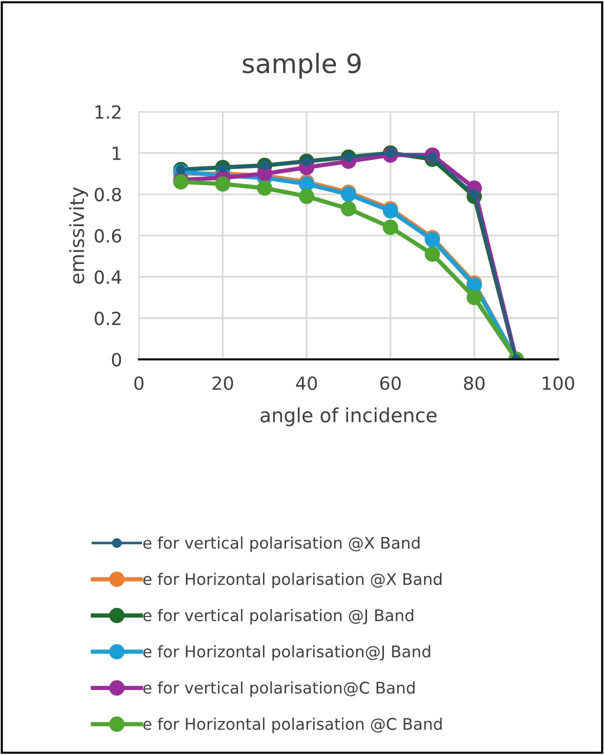 Image resolution: width=604 pixels, height=755 pixels. Describe the element at coordinates (292, 726) in the screenshot. I see `legend-label: e for Horizontal polarisation @C Band` at that location.